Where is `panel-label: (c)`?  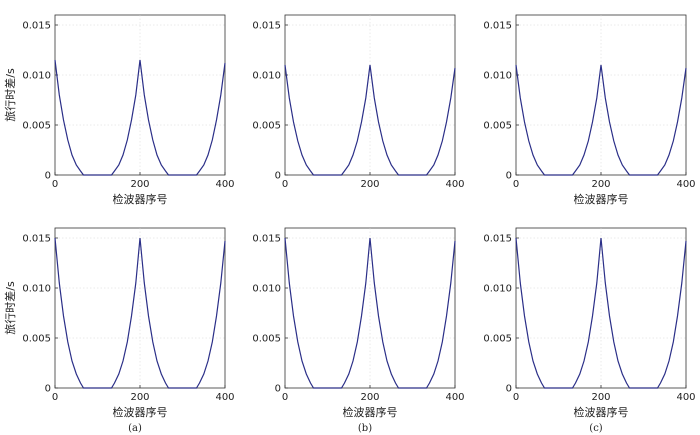 panel-label: (c) is located at coordinates (596, 428).